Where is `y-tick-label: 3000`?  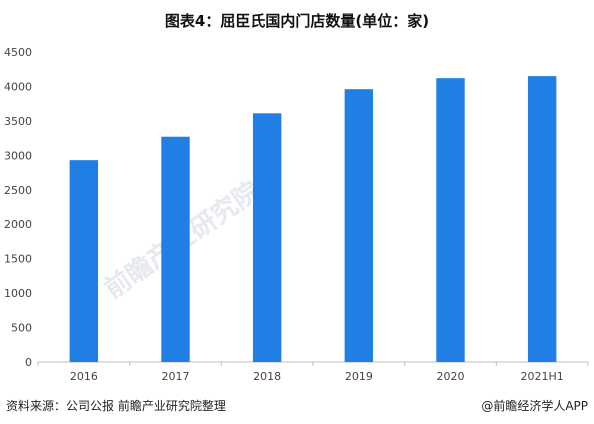
y-tick-label: 3000 is located at coordinates (18, 155).